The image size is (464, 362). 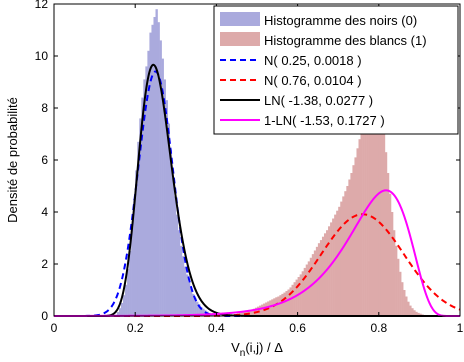 I want to click on x-tick-label: 0.6, so click(x=297, y=328).